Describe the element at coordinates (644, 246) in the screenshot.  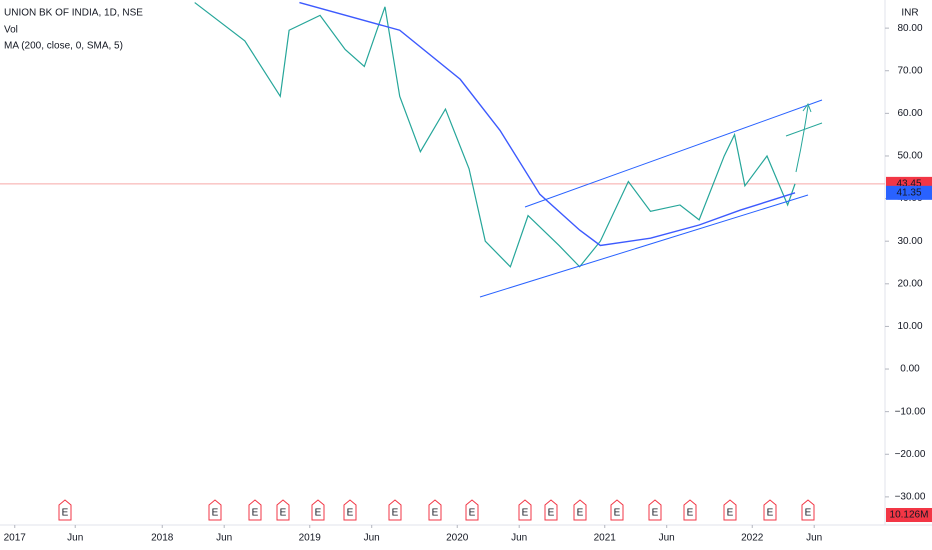
I see `channel-lower` at that location.